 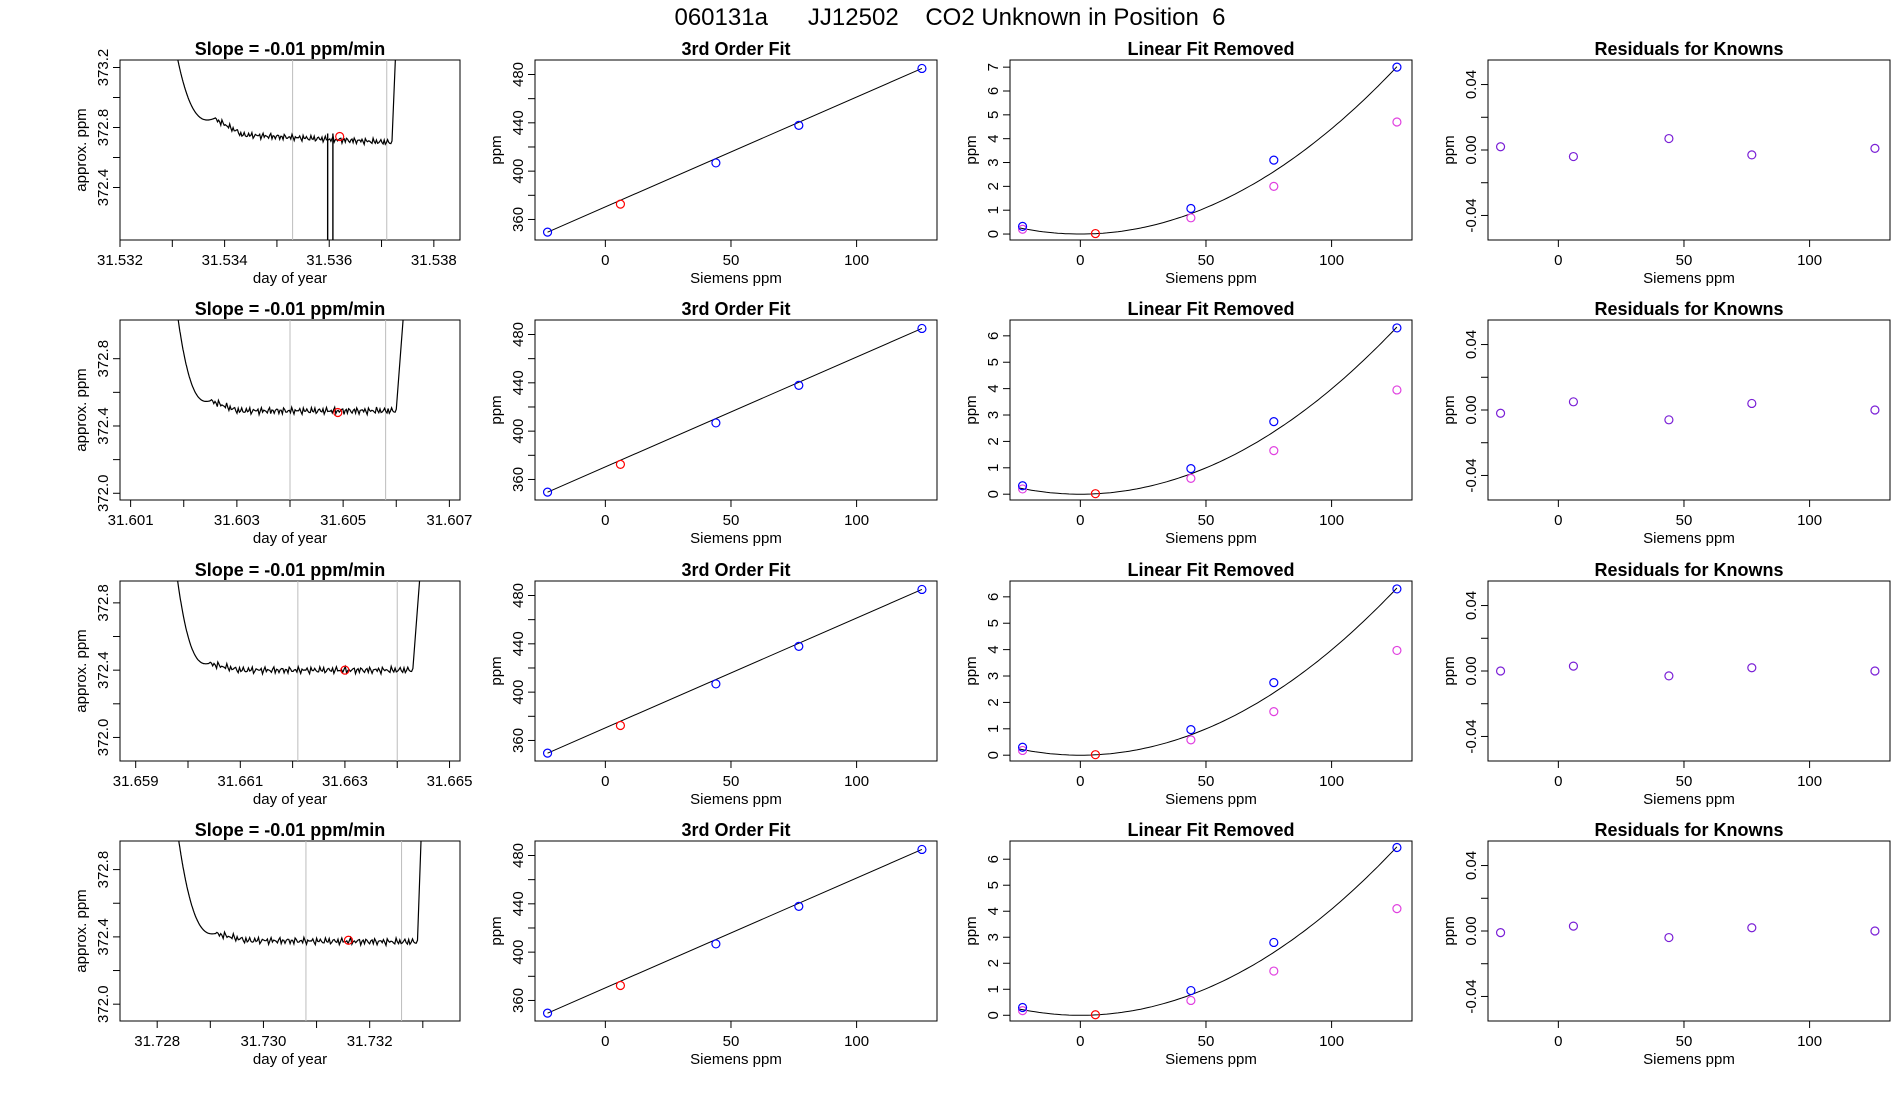 What do you see at coordinates (1471, 736) in the screenshot?
I see `y-tick-label: -0.04` at bounding box center [1471, 736].